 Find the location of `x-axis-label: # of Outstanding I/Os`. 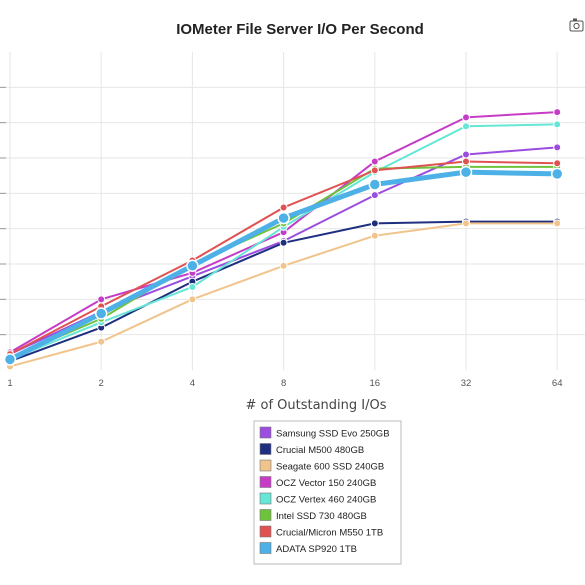

x-axis-label: # of Outstanding I/Os is located at coordinates (315, 405).